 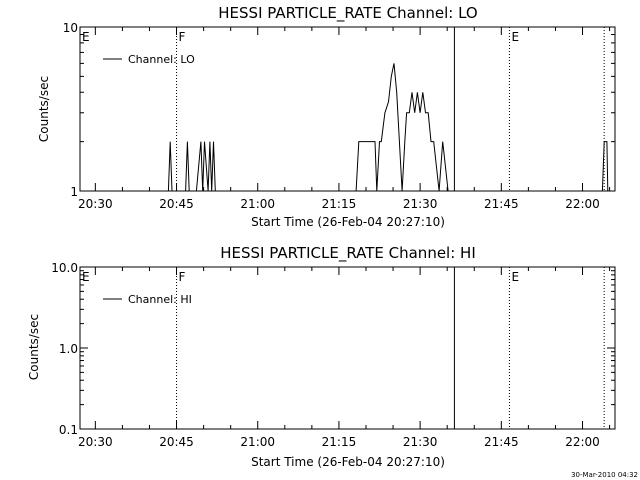 What do you see at coordinates (348, 222) in the screenshot?
I see `lo-x-axis-label: Start Time (26-Feb-04 20:27:10)` at bounding box center [348, 222].